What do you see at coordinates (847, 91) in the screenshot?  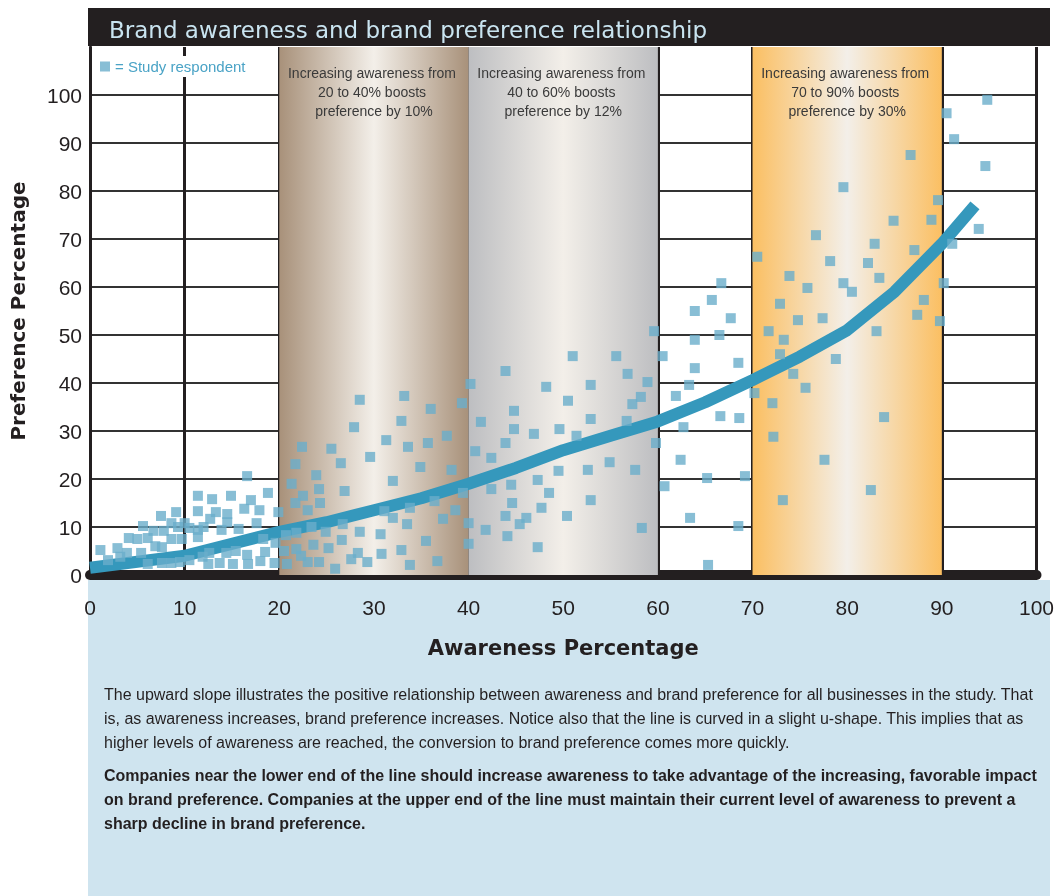 I see `band-label: Increasing awareness from 70 to 90% boosts preference by 30%` at bounding box center [847, 91].